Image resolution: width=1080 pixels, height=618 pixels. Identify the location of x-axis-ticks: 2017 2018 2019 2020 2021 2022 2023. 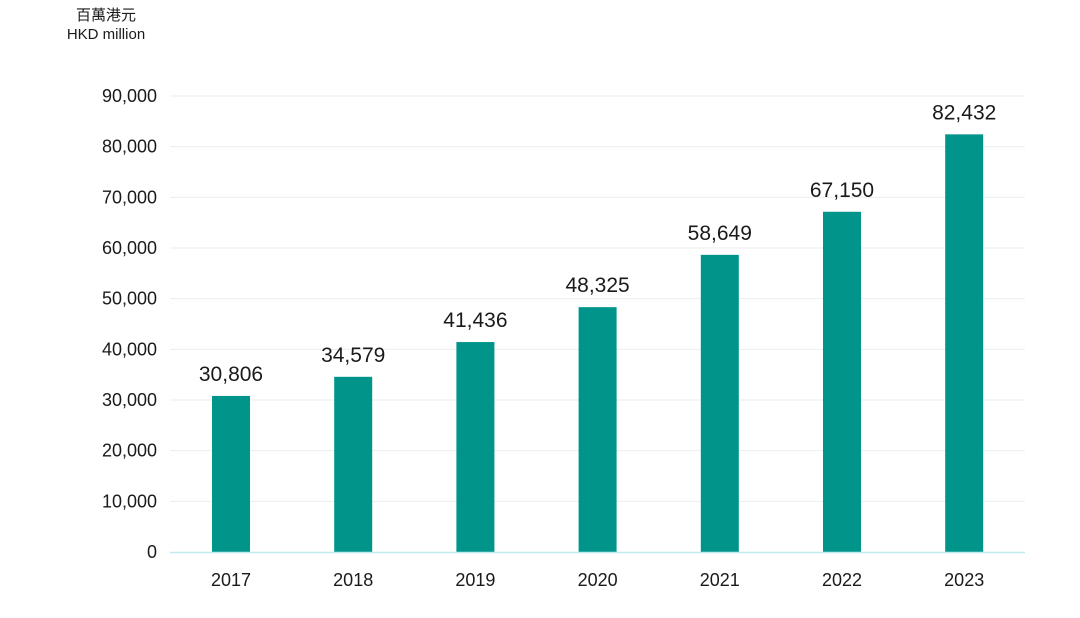
(597, 580).